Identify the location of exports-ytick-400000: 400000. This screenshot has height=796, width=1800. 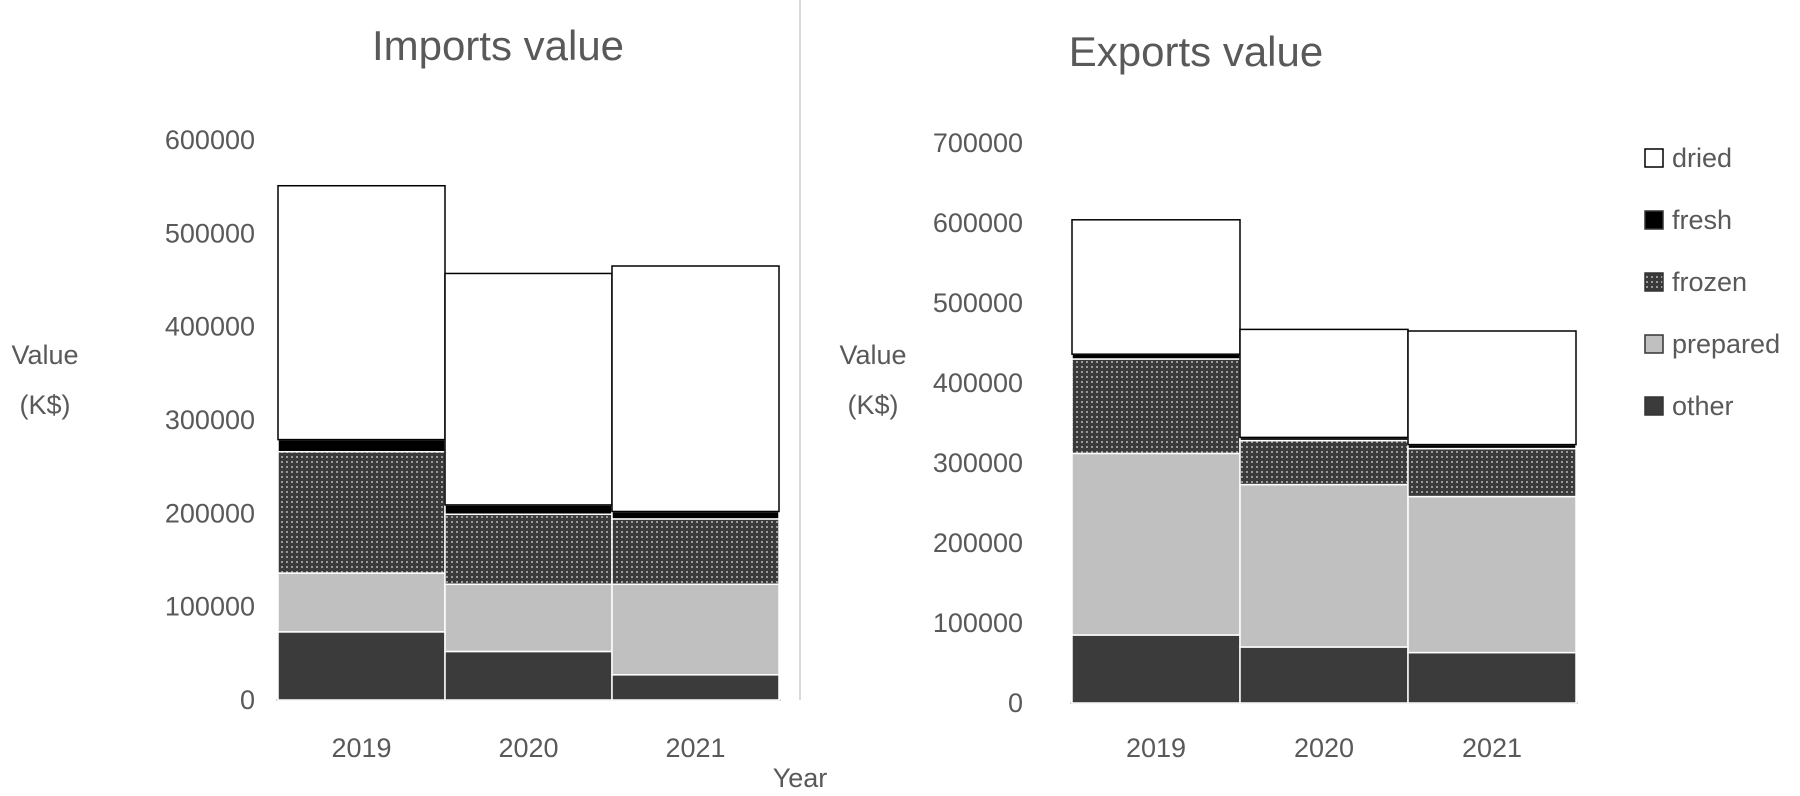
(978, 383).